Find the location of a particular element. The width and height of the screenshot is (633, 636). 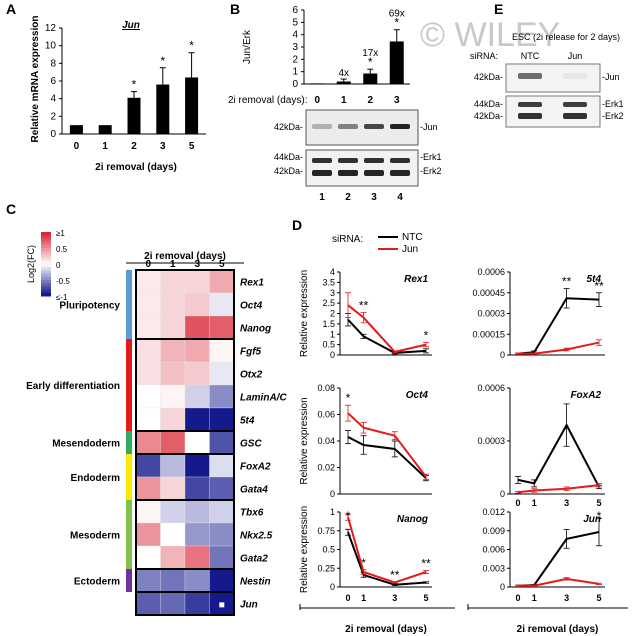

panel-b-y-tick-label: 6 is located at coordinates (295, 10).